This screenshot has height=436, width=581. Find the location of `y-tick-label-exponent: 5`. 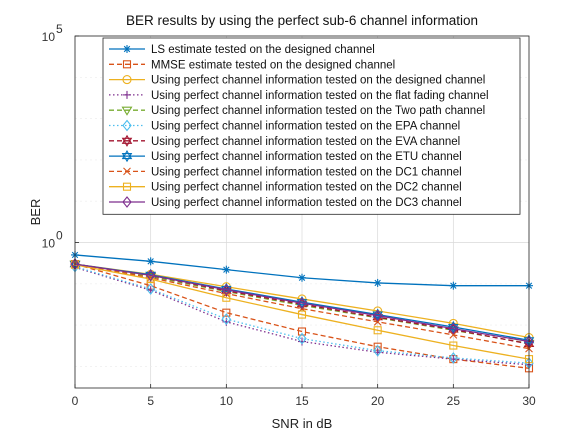

y-tick-label-exponent: 5 is located at coordinates (59, 29).